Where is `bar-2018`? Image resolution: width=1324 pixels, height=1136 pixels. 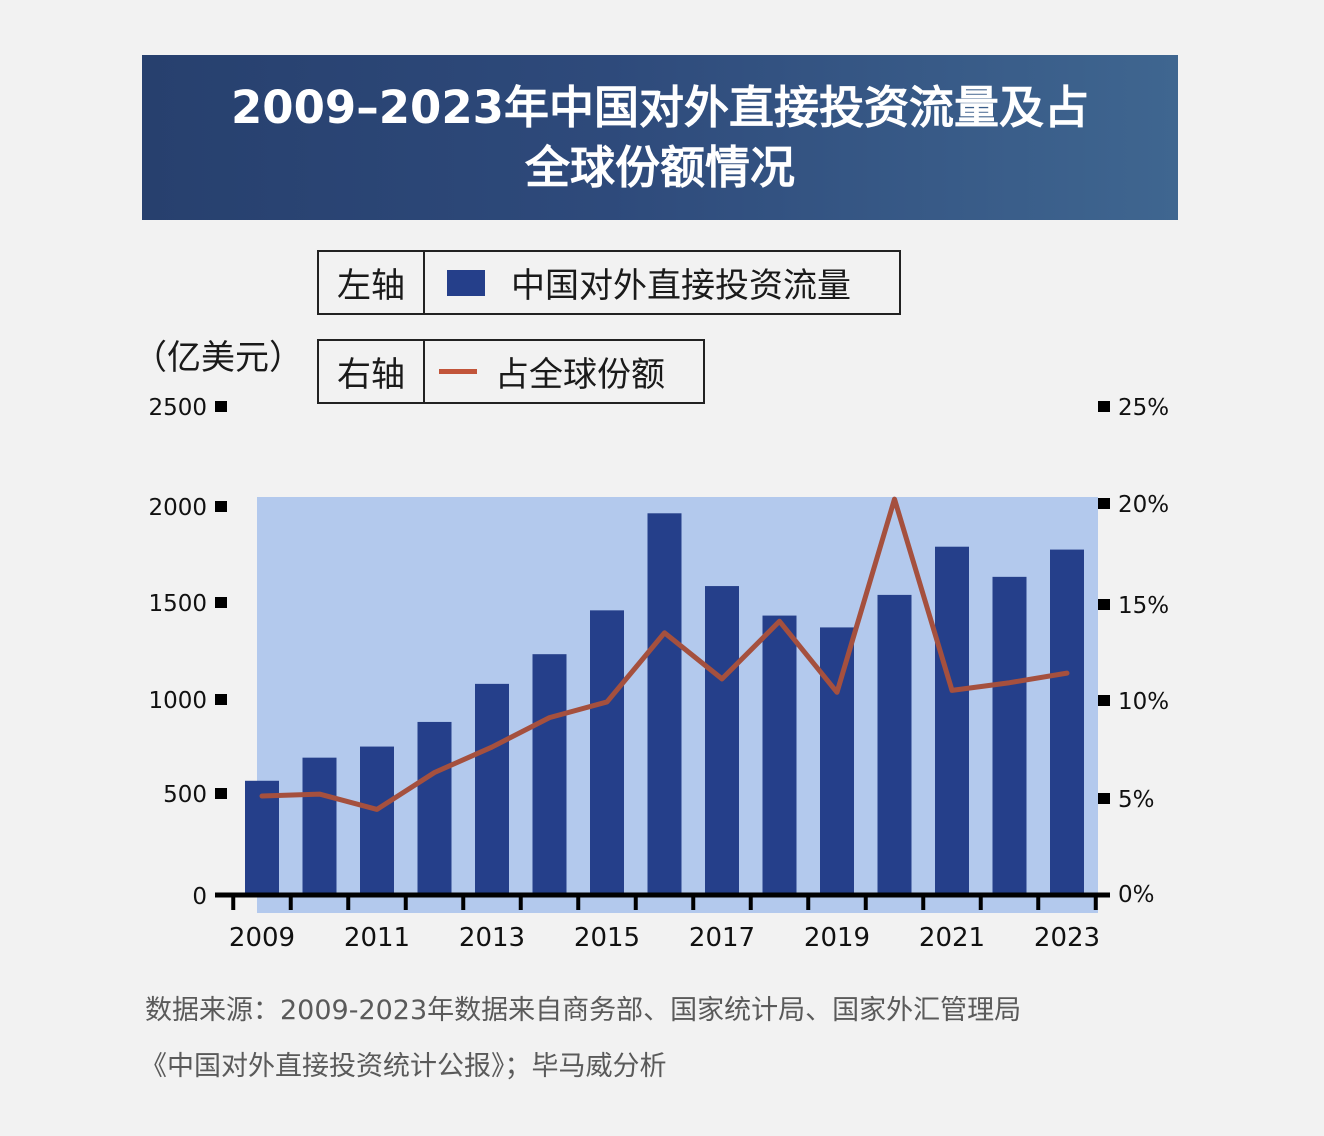
bar-2018 is located at coordinates (779, 755).